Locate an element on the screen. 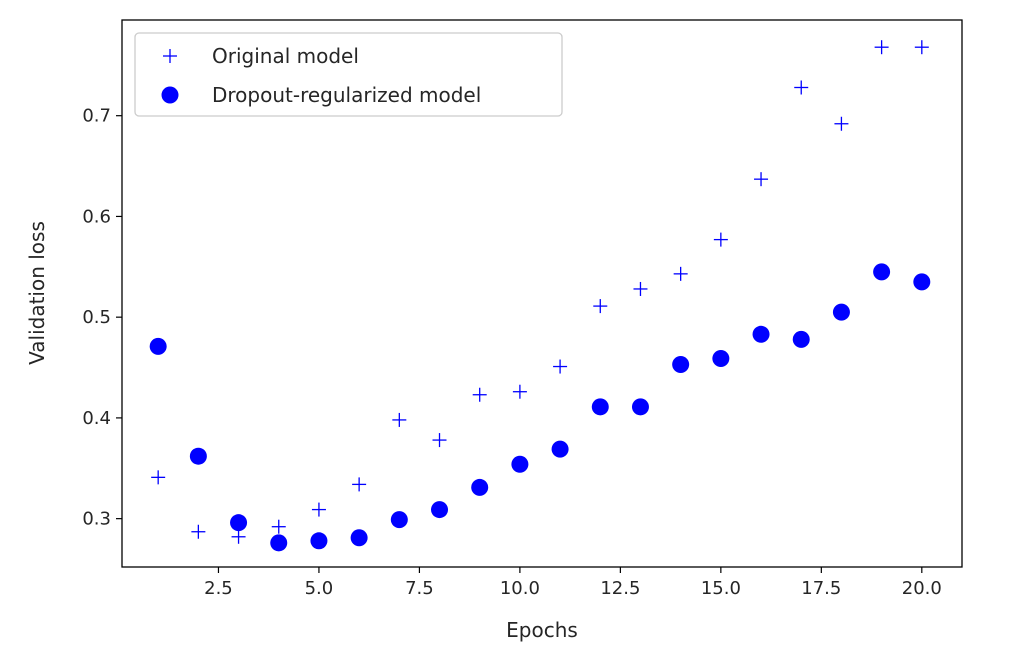  legend-marker-original is located at coordinates (170, 56).